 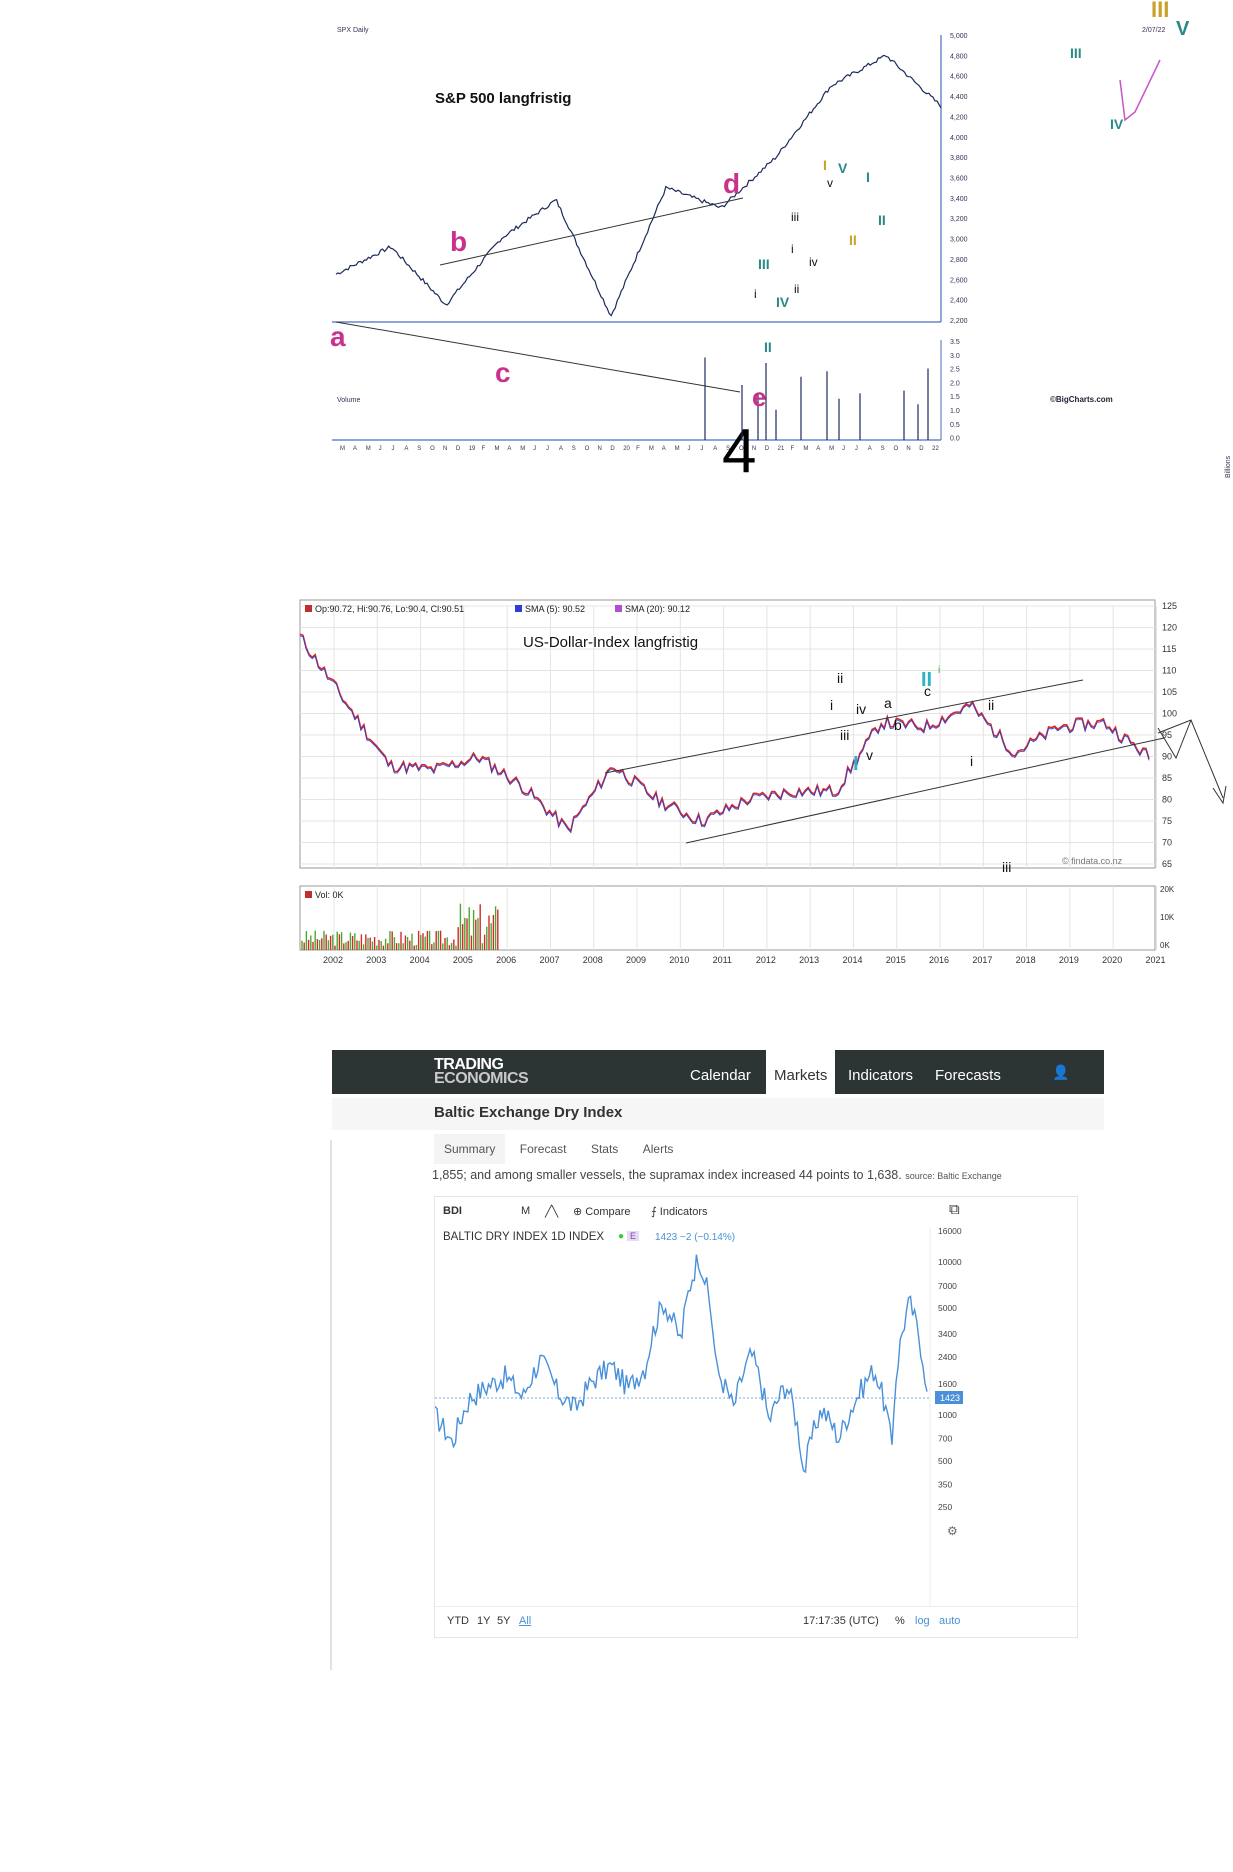 I want to click on usd-legend-ohlc: Op:90.72, Hi:90.76, Lo:90.4, Cl:90.51, so click(x=389, y=609).